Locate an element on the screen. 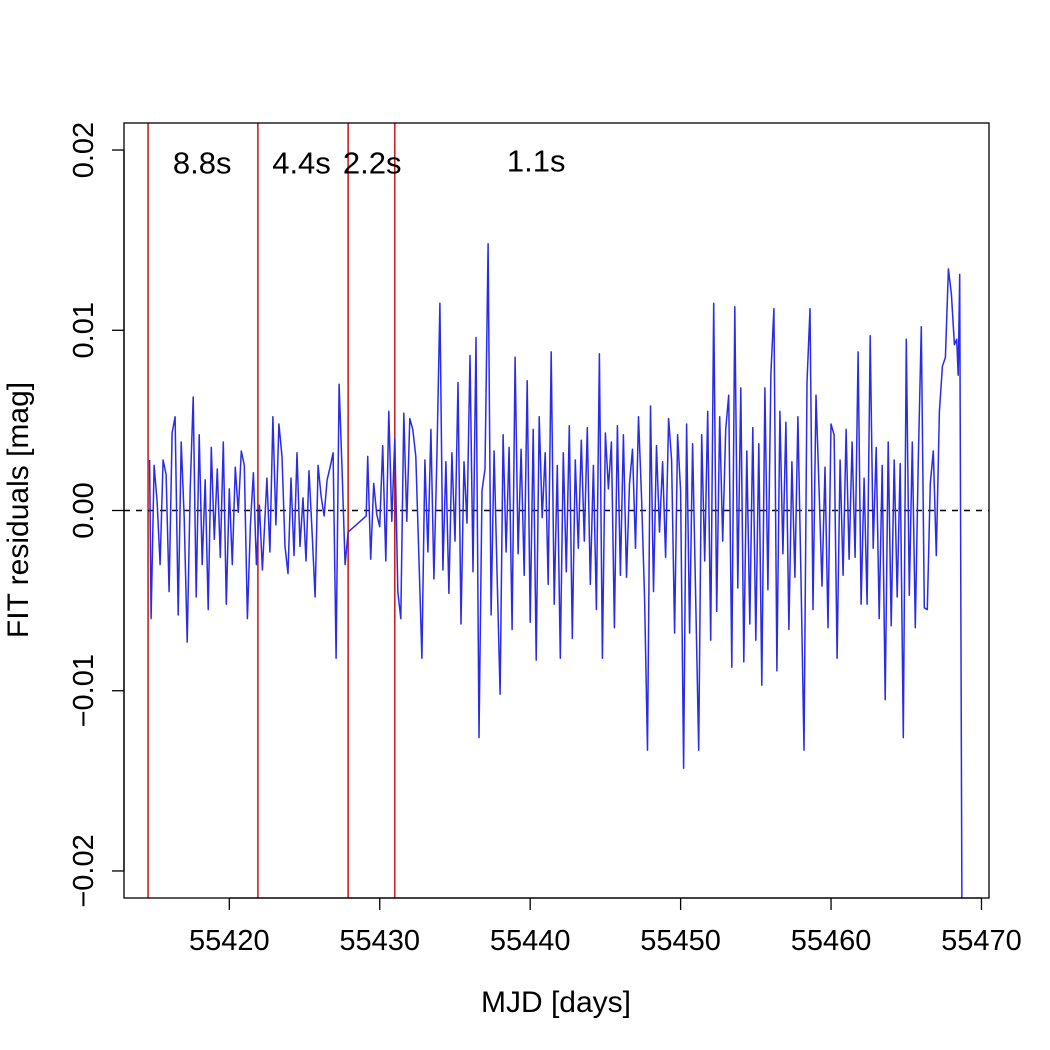 Image resolution: width=1050 pixels, height=1050 pixels. x-tick-label: 55470 is located at coordinates (981, 941).